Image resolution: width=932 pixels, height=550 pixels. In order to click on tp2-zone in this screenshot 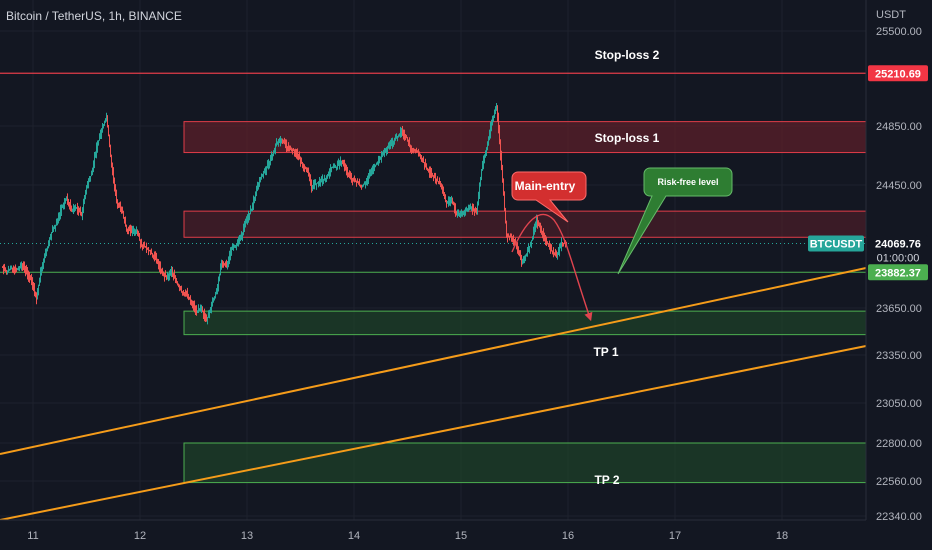, I will do `click(525, 463)`.